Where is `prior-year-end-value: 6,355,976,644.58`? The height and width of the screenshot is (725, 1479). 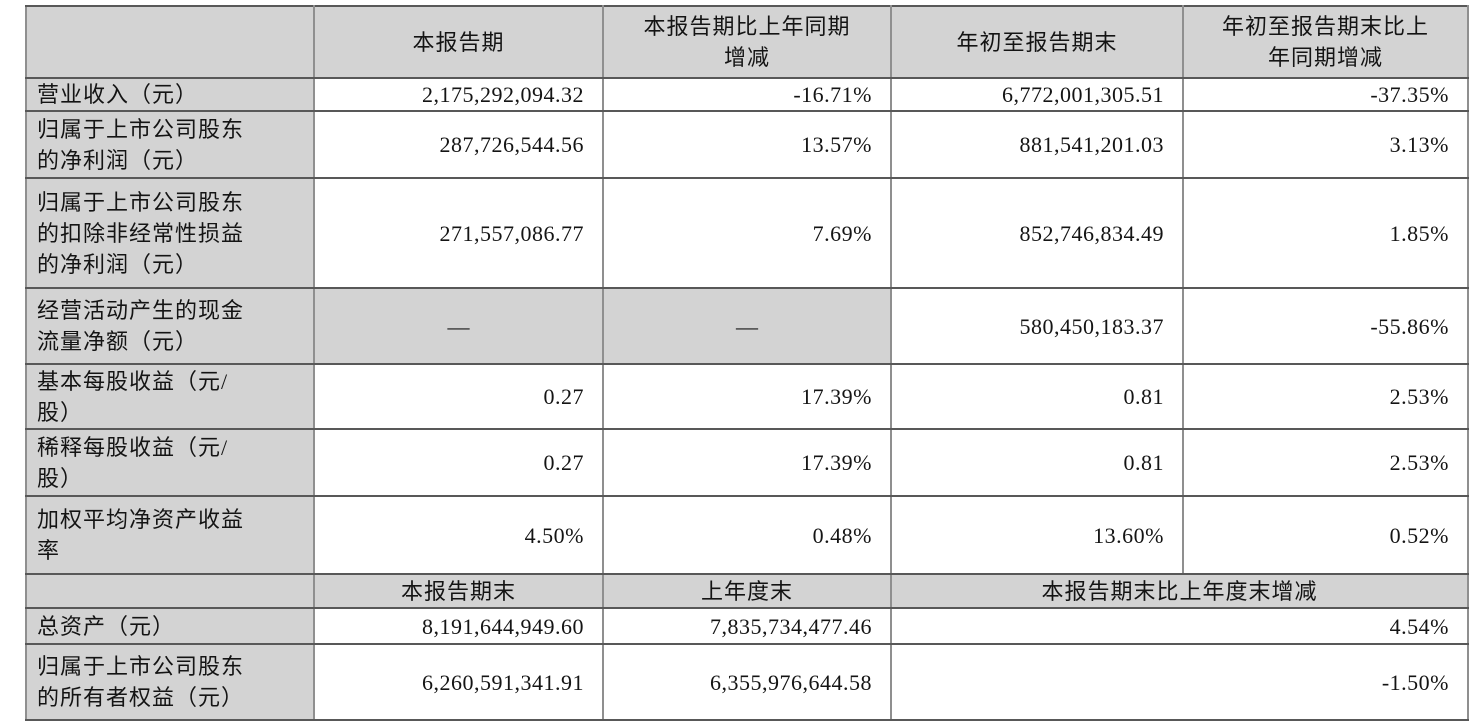 prior-year-end-value: 6,355,976,644.58 is located at coordinates (747, 682).